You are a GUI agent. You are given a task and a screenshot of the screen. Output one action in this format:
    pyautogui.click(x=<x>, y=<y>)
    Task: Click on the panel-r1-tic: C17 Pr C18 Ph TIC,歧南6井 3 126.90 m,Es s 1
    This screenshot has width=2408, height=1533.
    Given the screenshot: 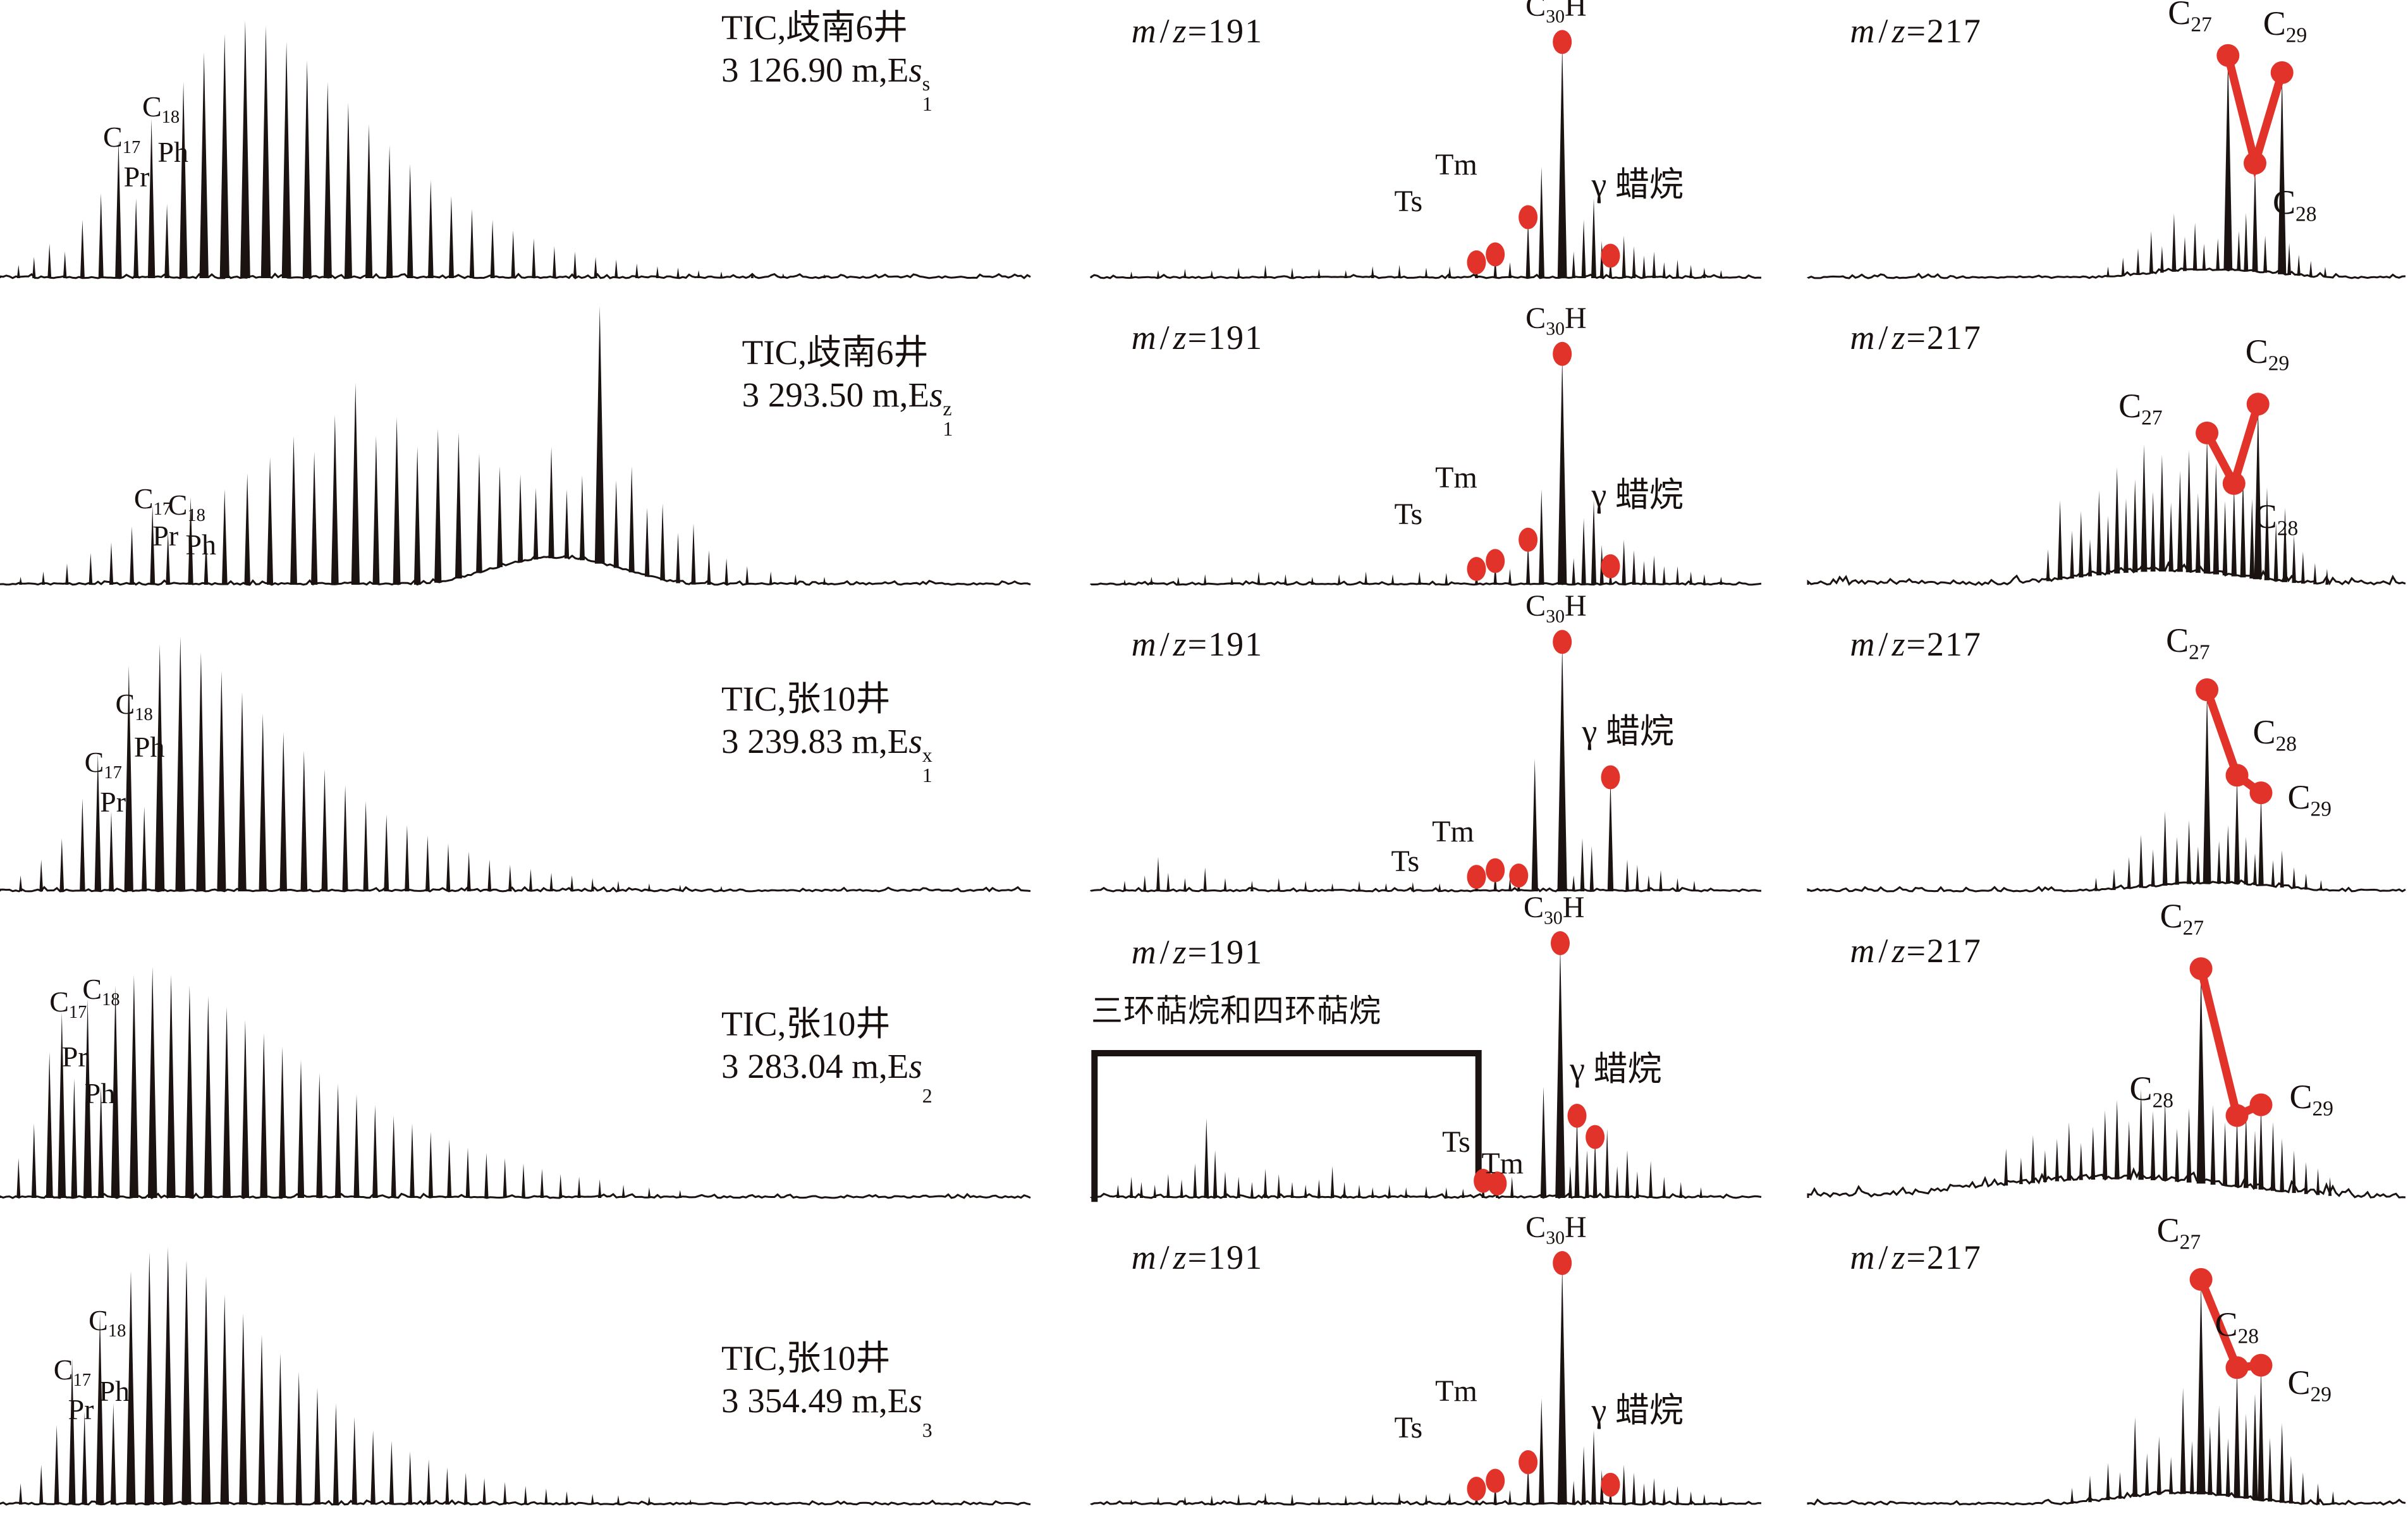 What is the action you would take?
    pyautogui.click(x=515, y=153)
    